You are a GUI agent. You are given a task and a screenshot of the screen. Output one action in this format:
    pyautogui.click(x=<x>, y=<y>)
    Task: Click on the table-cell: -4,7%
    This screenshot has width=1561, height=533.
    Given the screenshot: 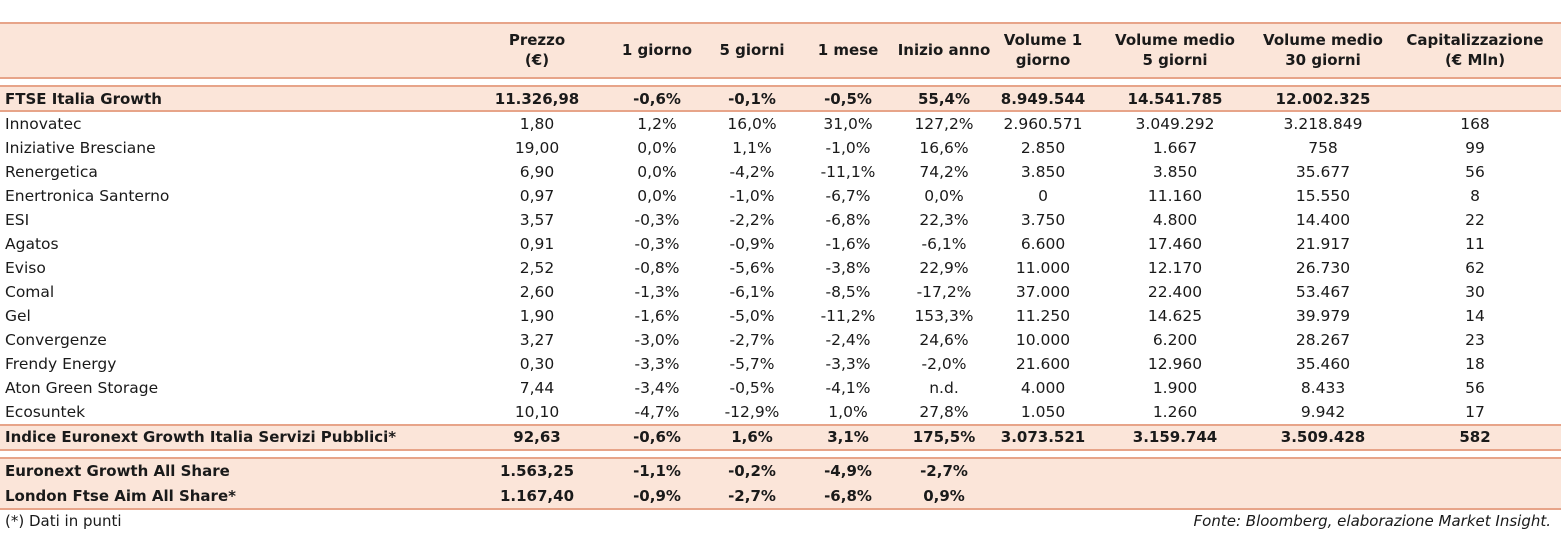 What is the action you would take?
    pyautogui.click(x=657, y=412)
    